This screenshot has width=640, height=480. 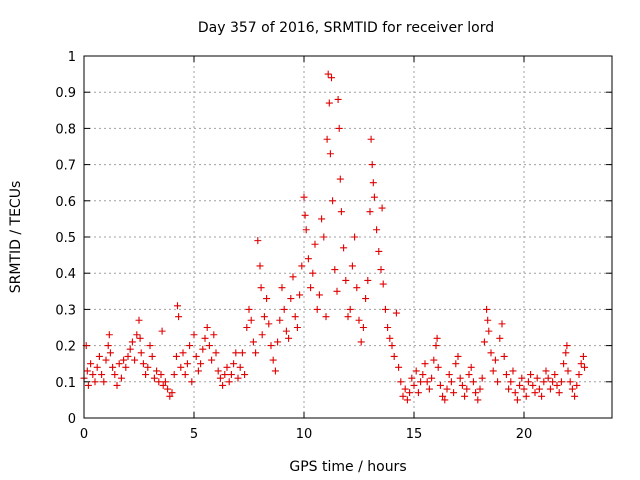 I want to click on y-tick-label: 0.5, so click(x=65, y=238).